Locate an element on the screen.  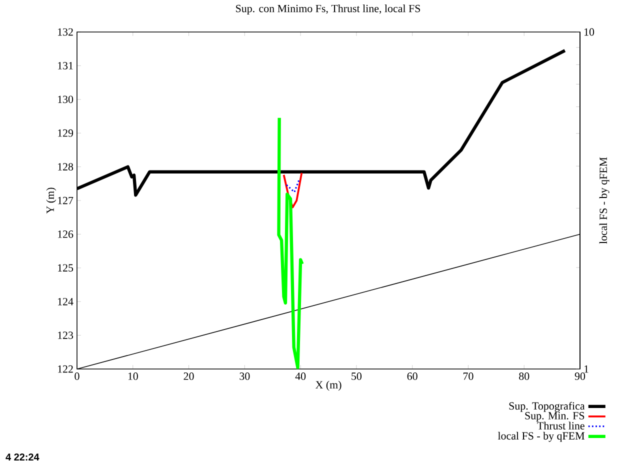
y-tick-label: 131 is located at coordinates (65, 66).